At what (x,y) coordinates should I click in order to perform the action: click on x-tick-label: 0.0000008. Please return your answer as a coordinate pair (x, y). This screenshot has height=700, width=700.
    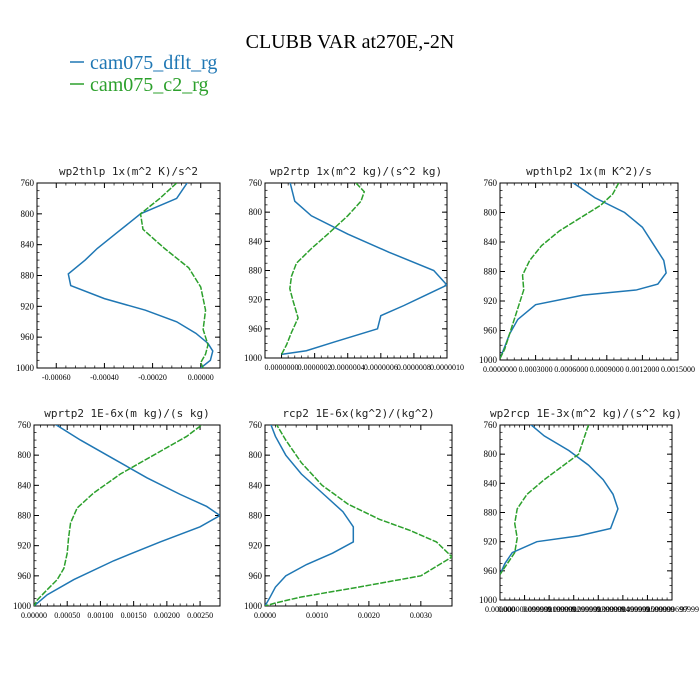
    Looking at the image, I should click on (414, 367).